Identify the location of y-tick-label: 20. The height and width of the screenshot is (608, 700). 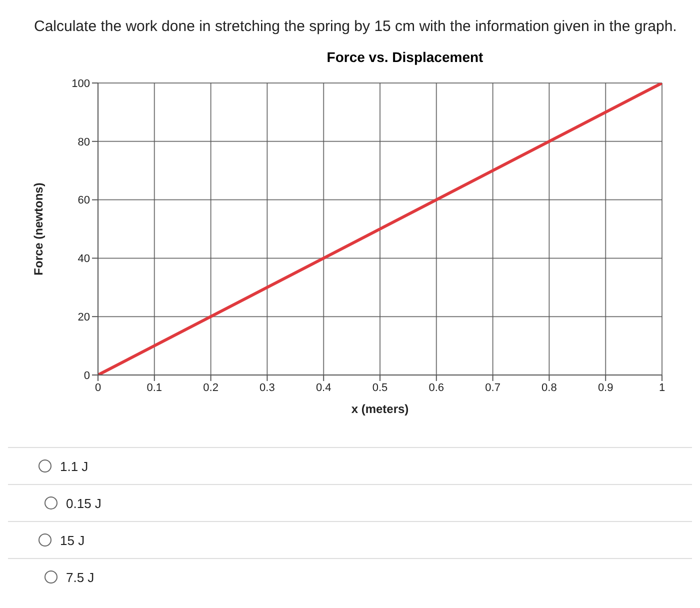
(84, 318).